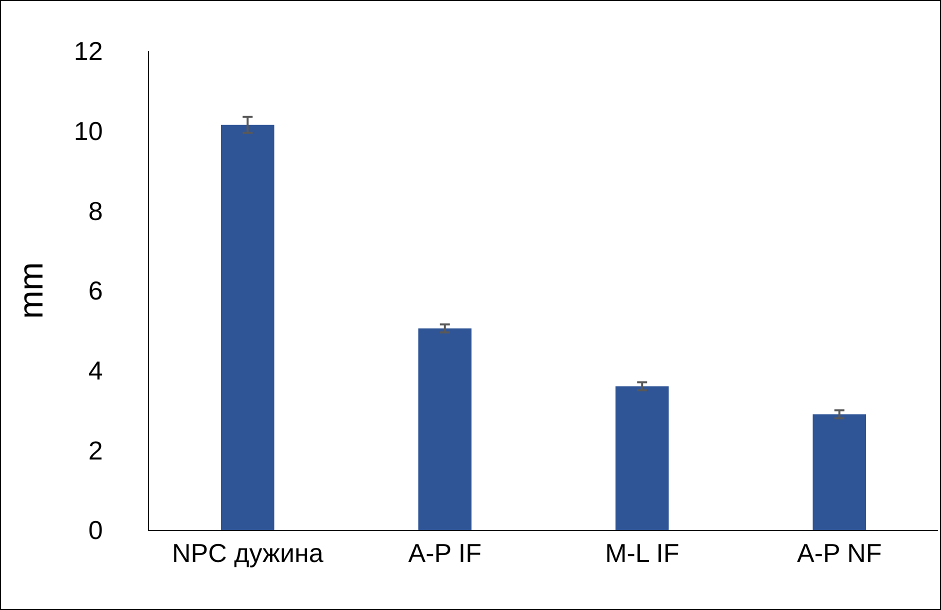 The image size is (941, 610). What do you see at coordinates (31, 290) in the screenshot?
I see `y-axis-title: mm` at bounding box center [31, 290].